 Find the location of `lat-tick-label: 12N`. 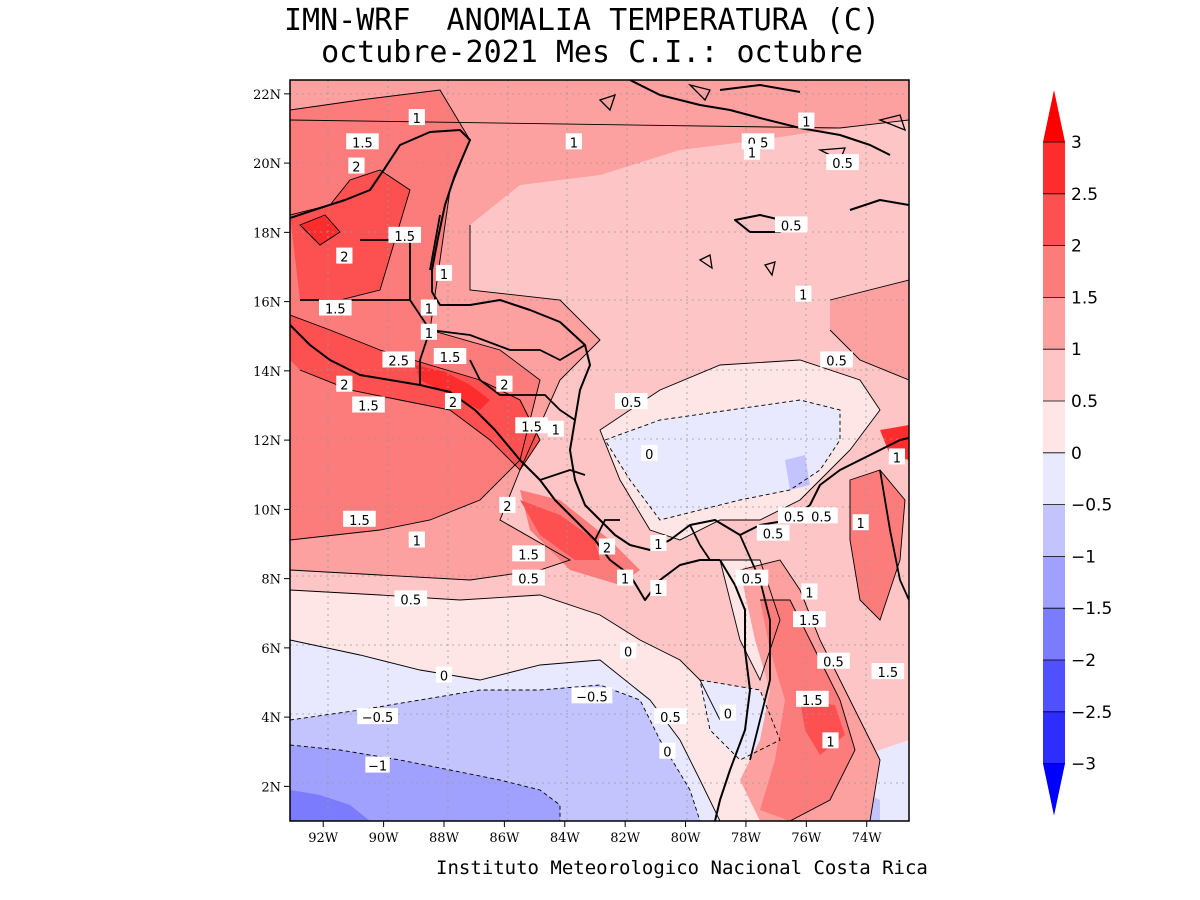

lat-tick-label: 12N is located at coordinates (267, 441).